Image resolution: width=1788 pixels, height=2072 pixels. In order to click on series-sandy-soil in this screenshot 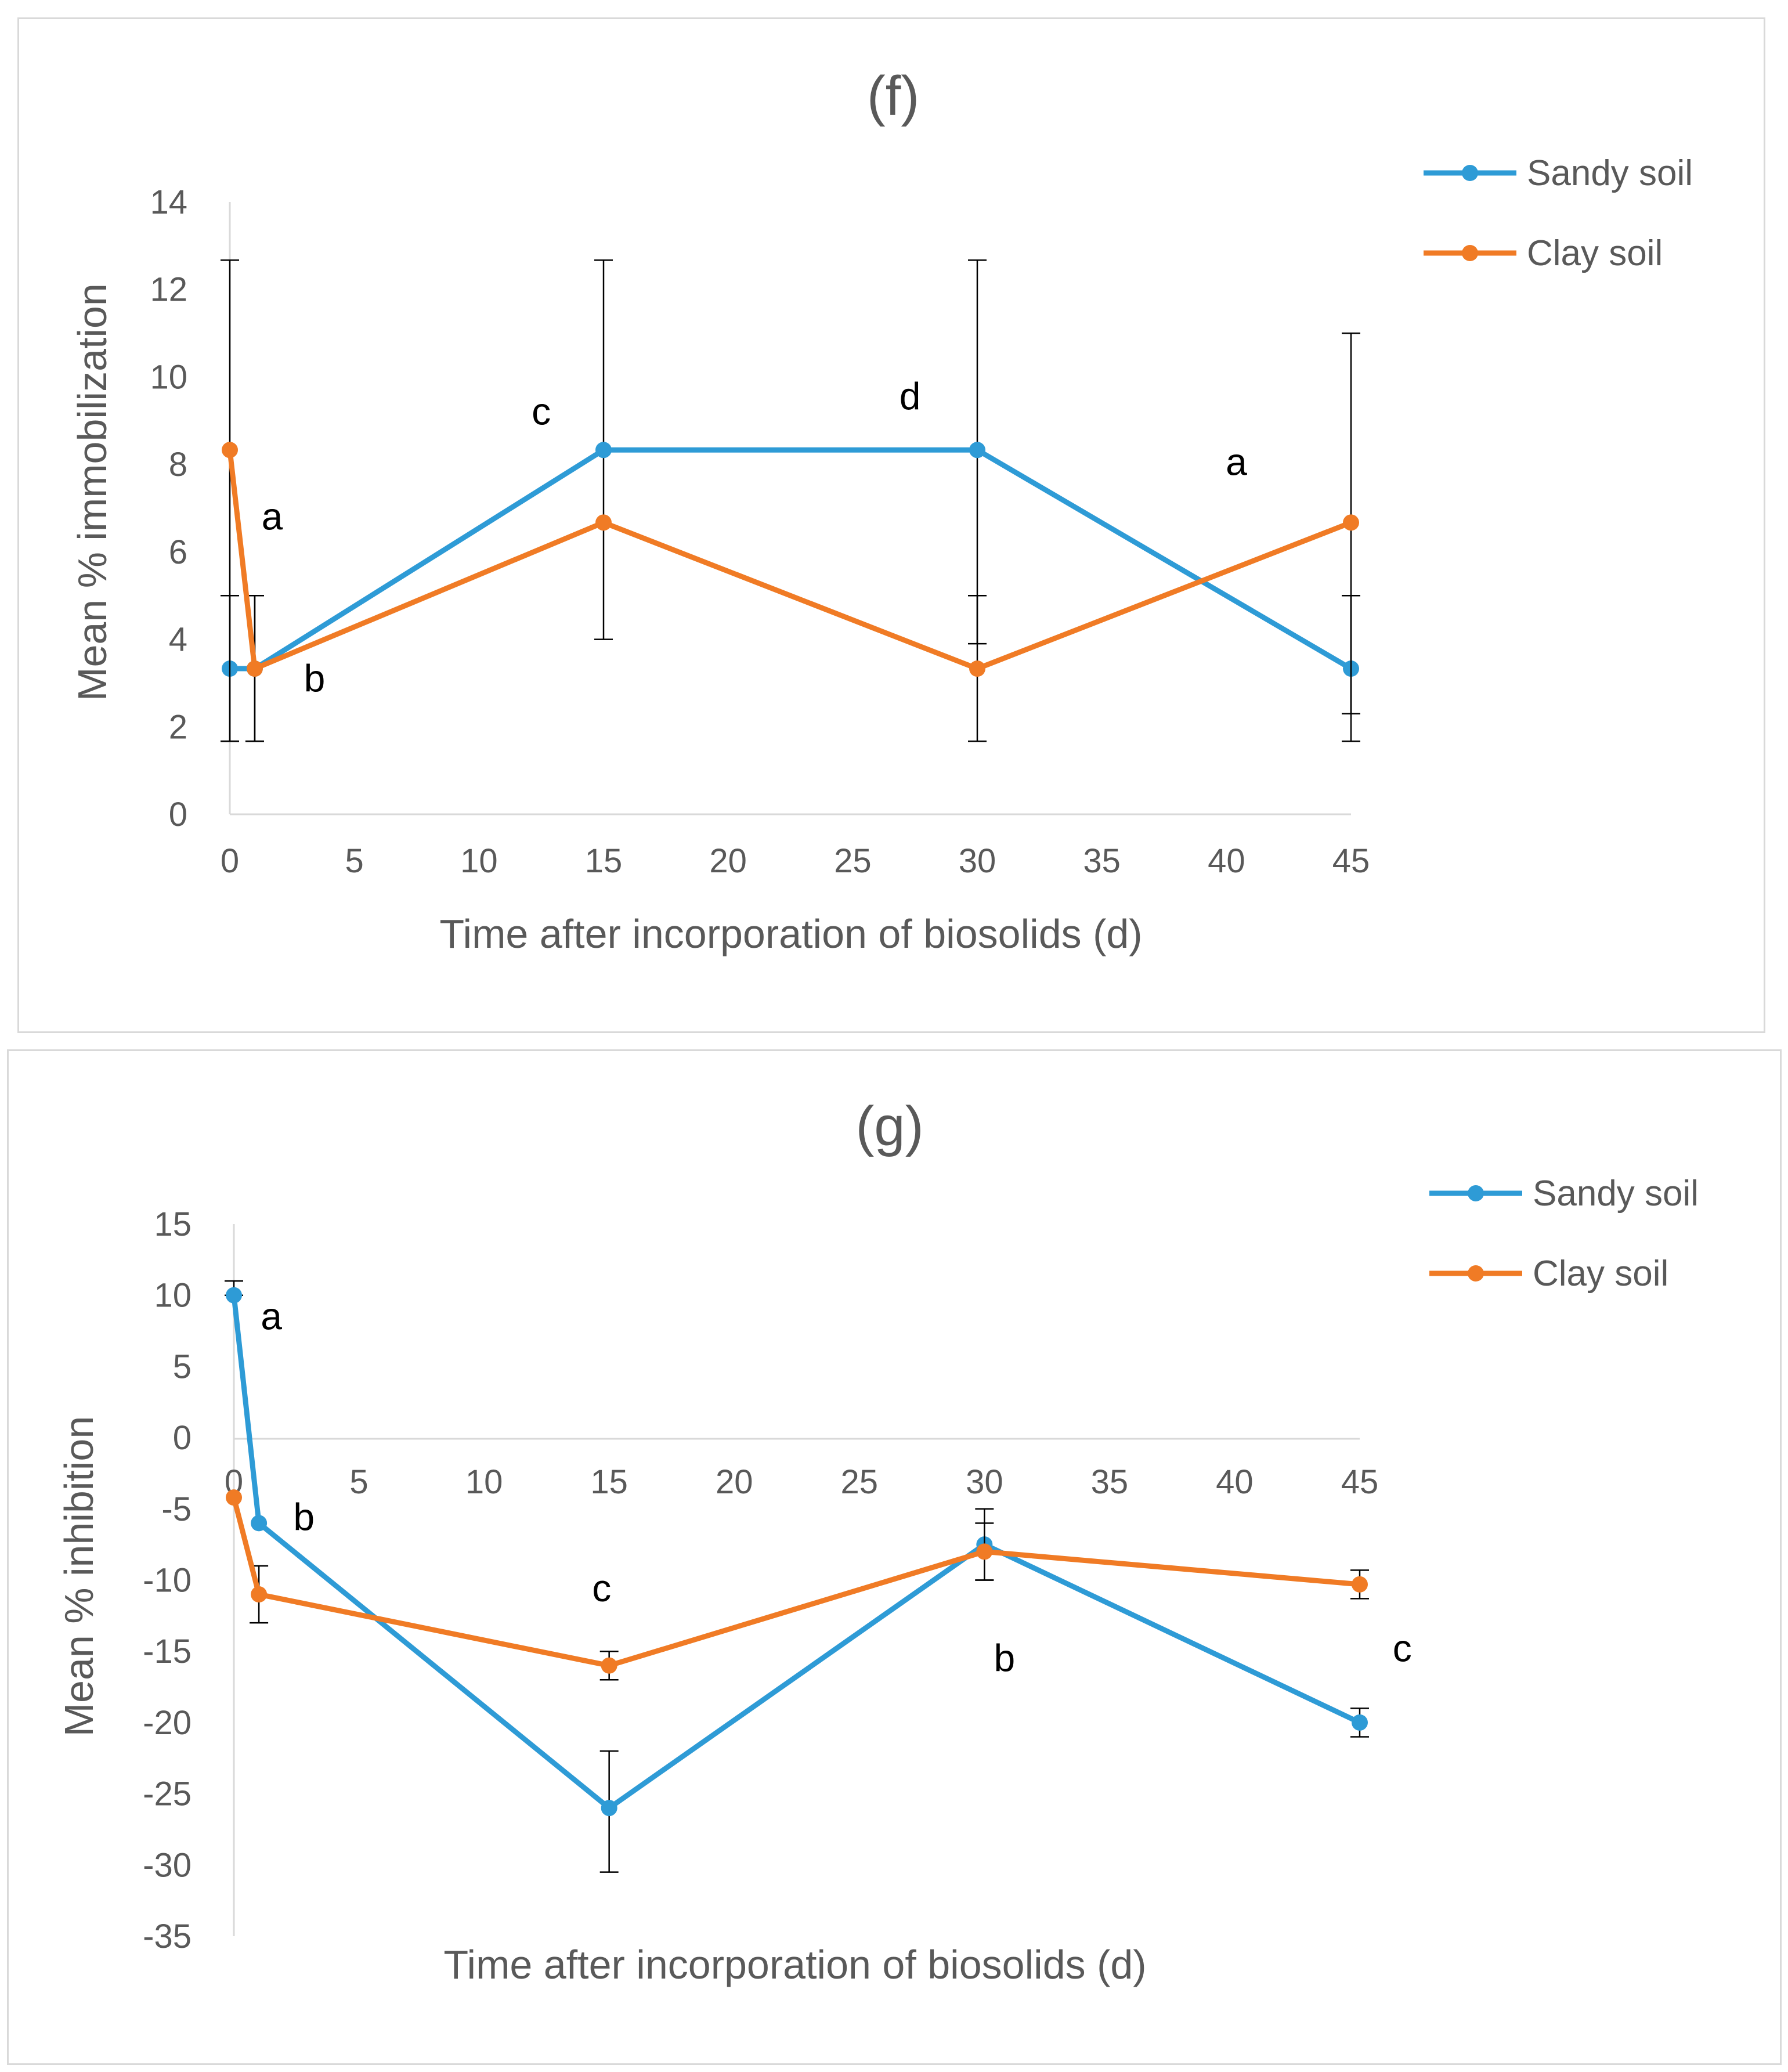, I will do `click(790, 501)`.